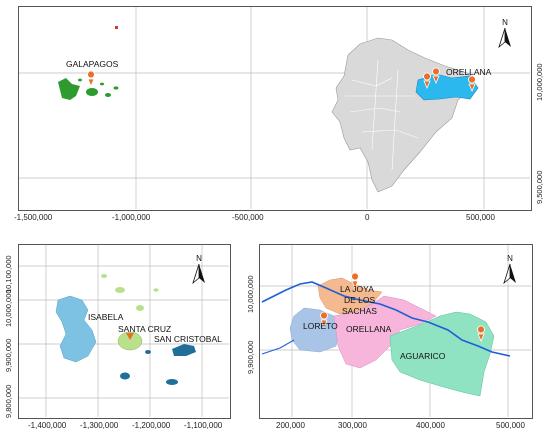  Describe the element at coordinates (290, 425) in the screenshot. I see `orellana-xtick-1: 200,000` at that location.